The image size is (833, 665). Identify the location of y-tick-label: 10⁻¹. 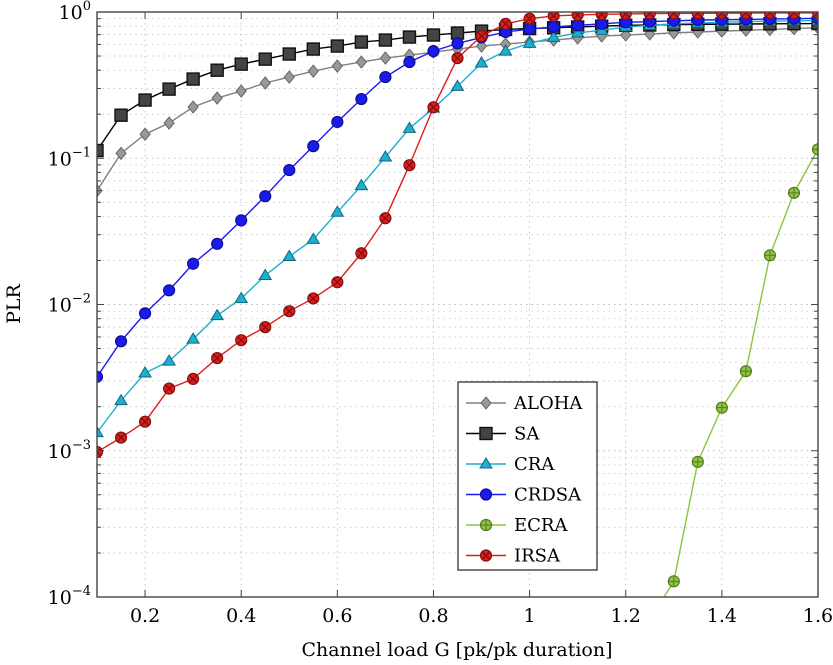
(69, 157).